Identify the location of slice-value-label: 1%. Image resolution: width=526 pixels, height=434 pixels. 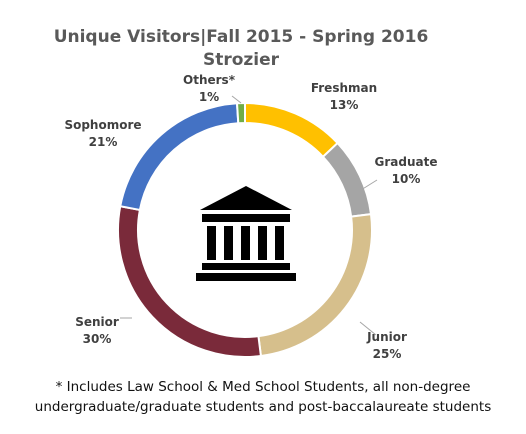
(209, 97).